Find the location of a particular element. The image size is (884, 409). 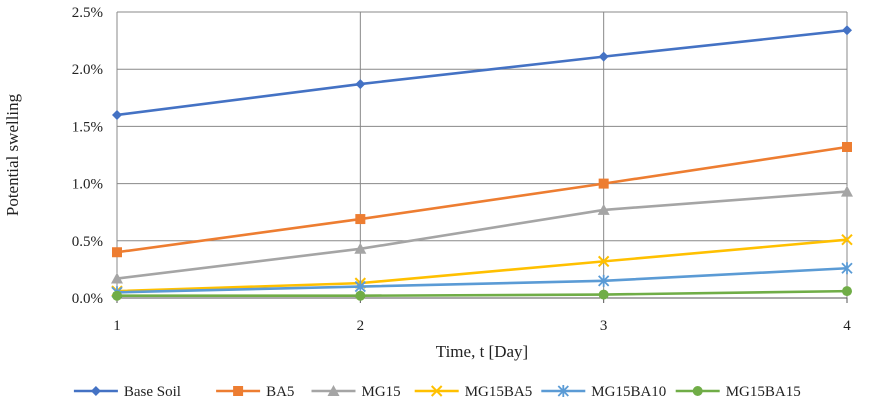

legend-item: MG15BA5 is located at coordinates (473, 392).